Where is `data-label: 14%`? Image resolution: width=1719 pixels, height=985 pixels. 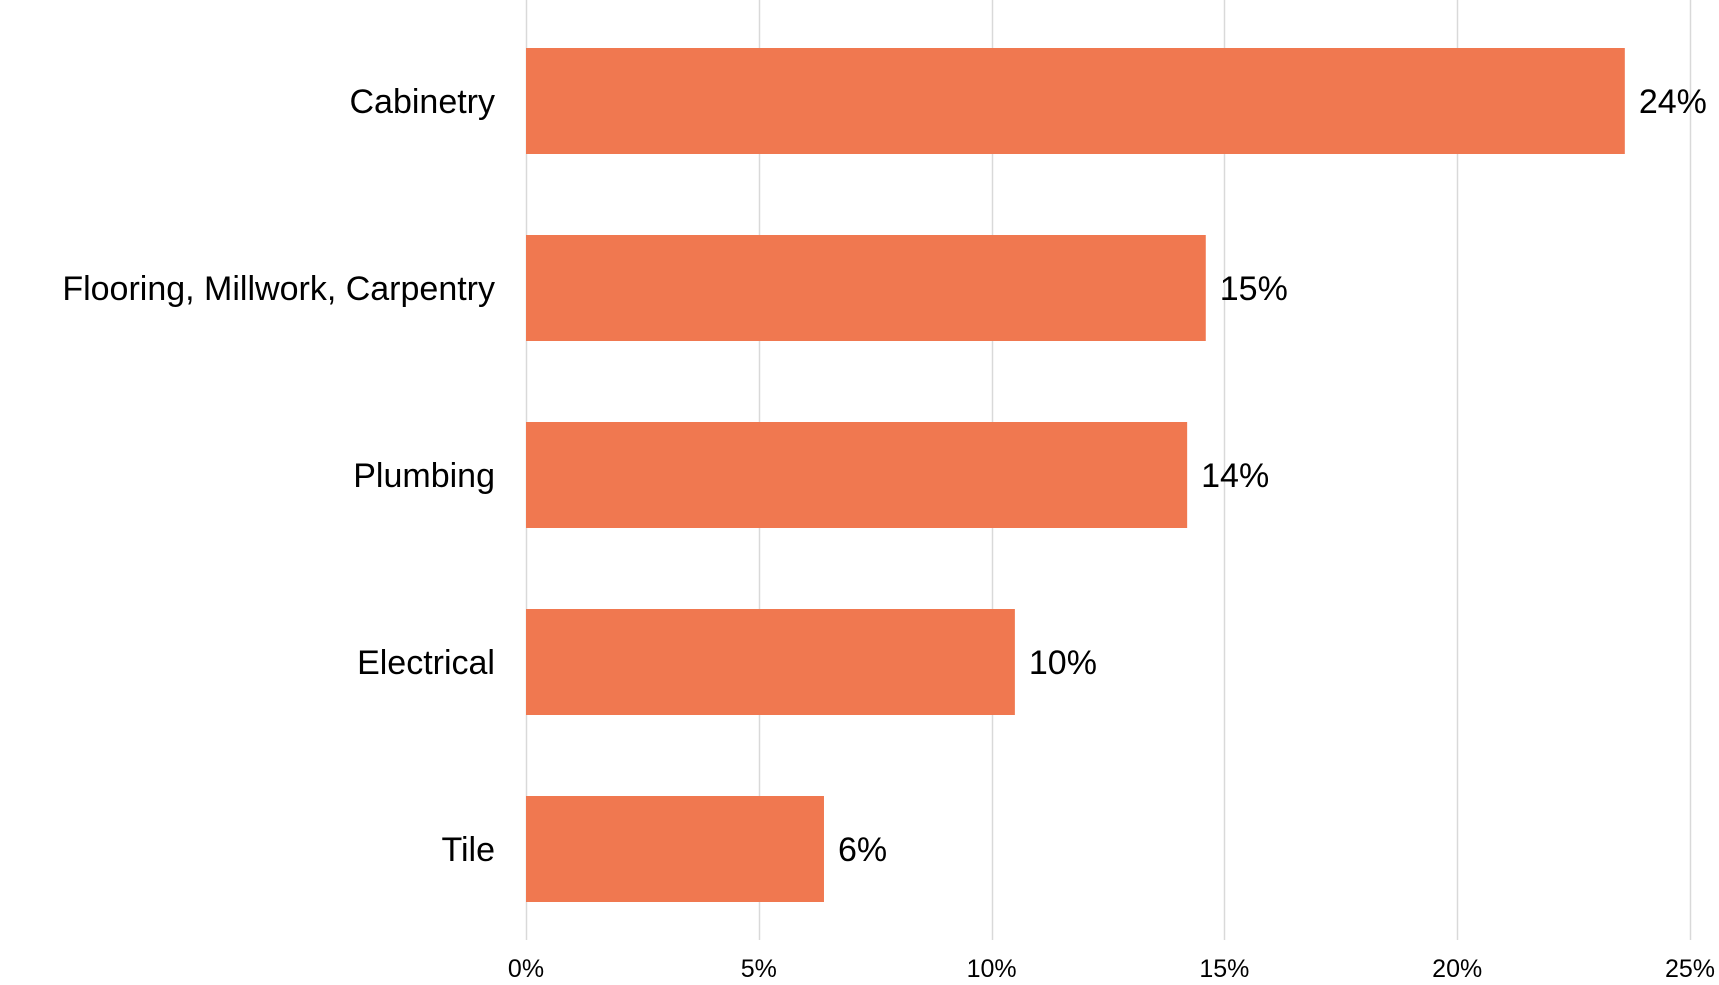
data-label: 14% is located at coordinates (1235, 476).